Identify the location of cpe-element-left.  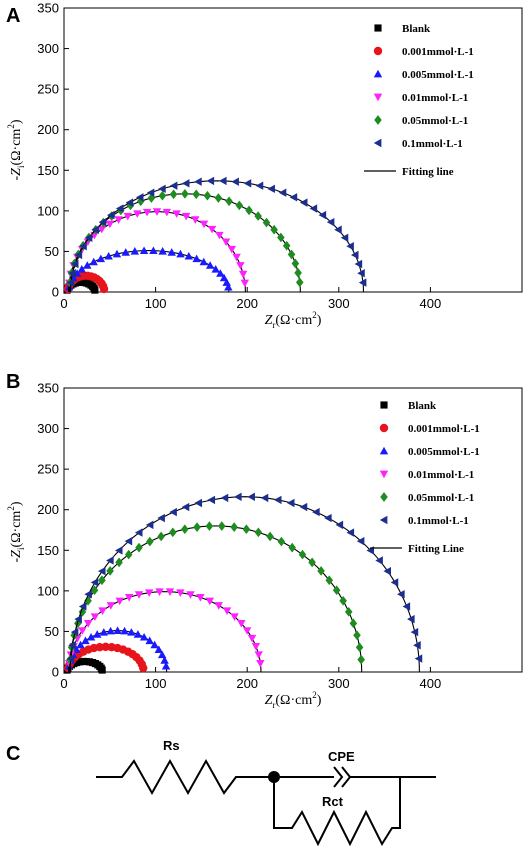
(338, 777).